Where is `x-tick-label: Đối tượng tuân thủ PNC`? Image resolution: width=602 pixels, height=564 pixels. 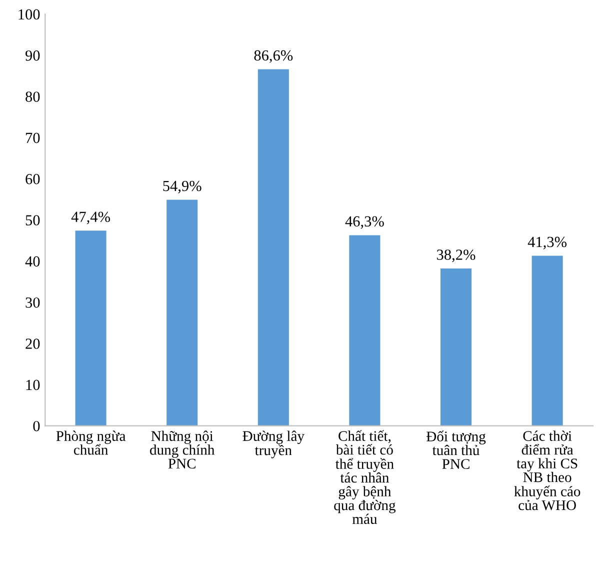
x-tick-label: Đối tượng tuân thủ PNC is located at coordinates (456, 449).